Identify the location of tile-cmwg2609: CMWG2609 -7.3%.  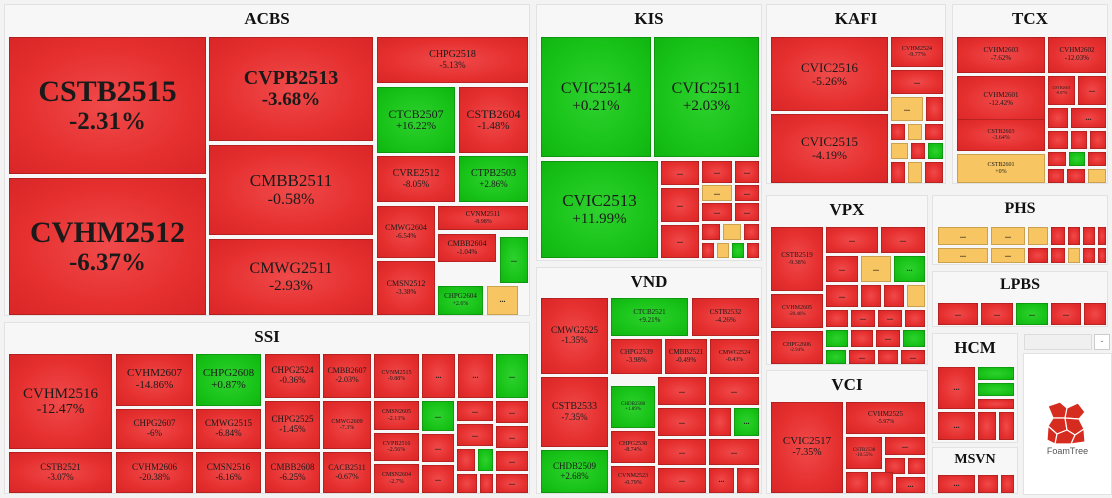
(347, 425).